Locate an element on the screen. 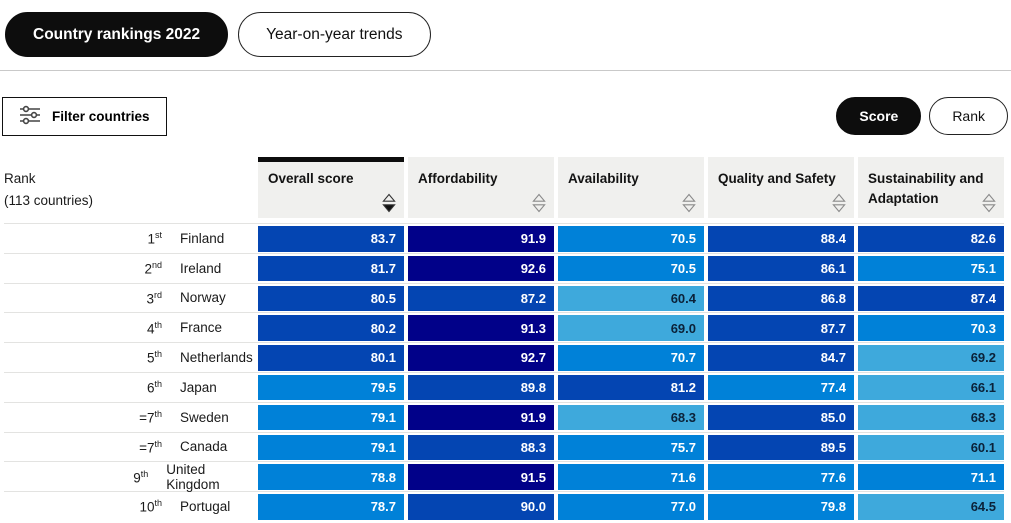 The image size is (1011, 523). table-row: 9th United Kingdom 78.8 91.5 71.6 77.6 71.1 is located at coordinates (504, 477).